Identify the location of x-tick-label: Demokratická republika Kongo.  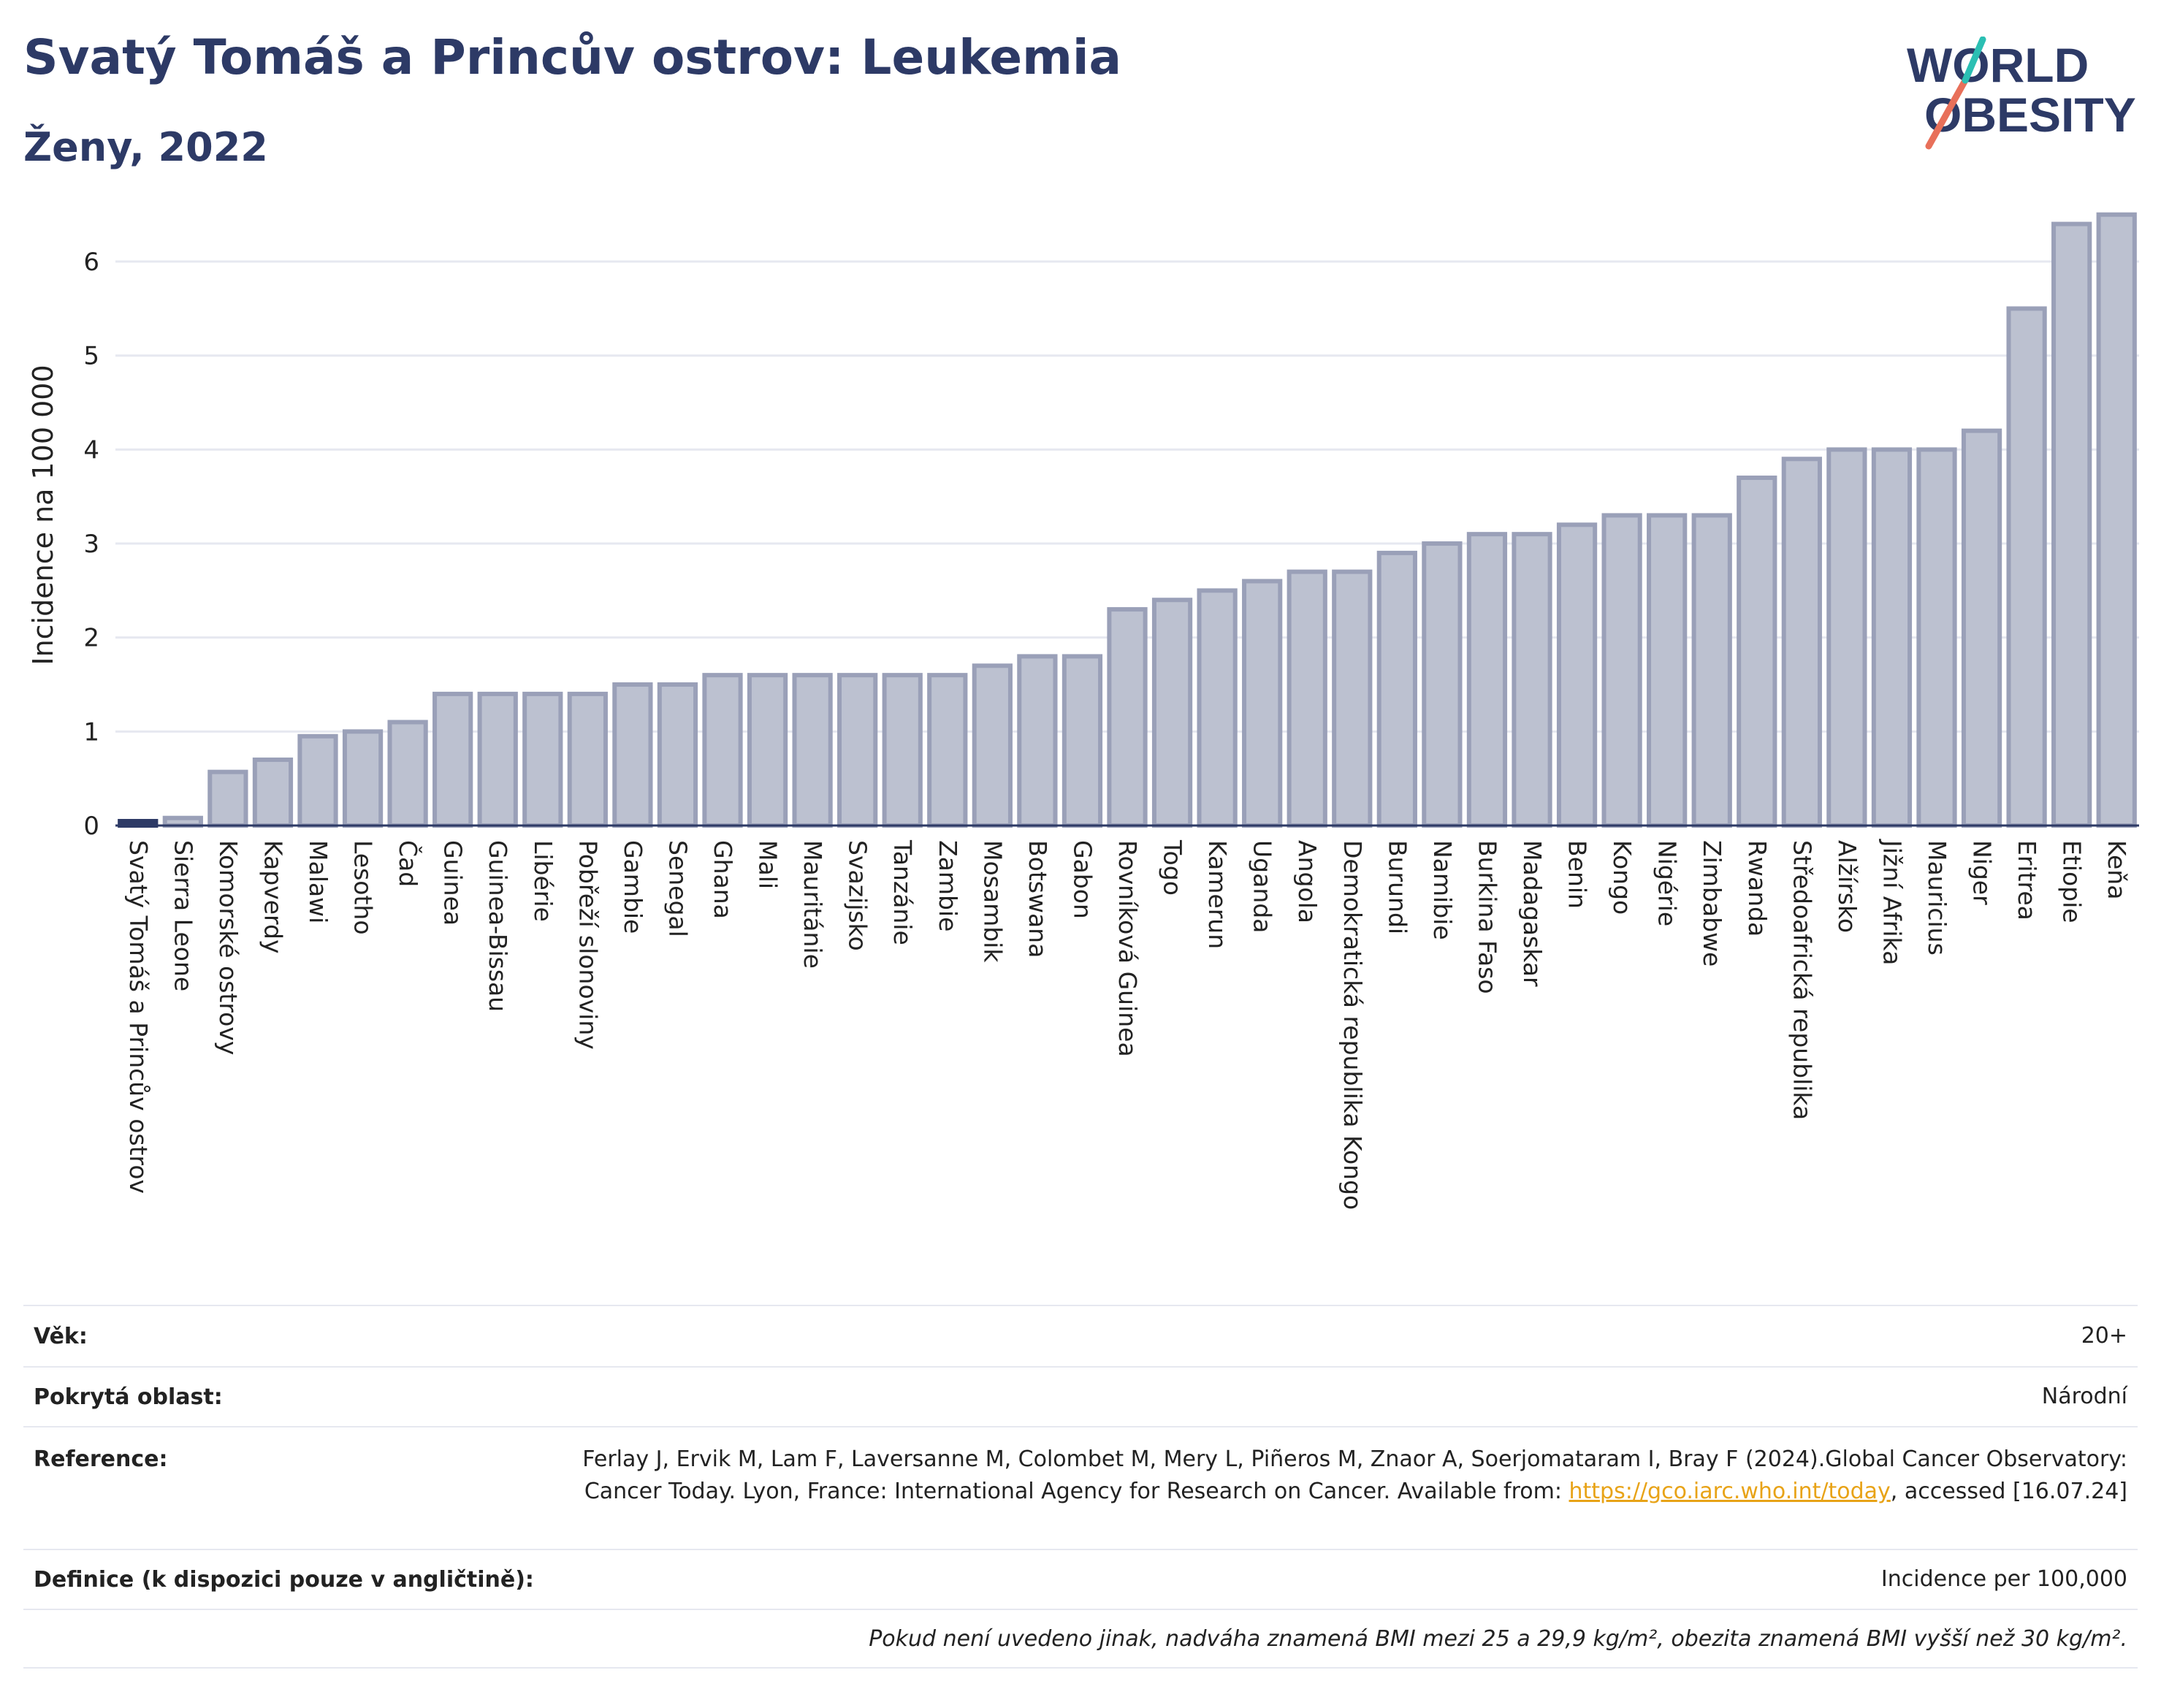
(1352, 1025).